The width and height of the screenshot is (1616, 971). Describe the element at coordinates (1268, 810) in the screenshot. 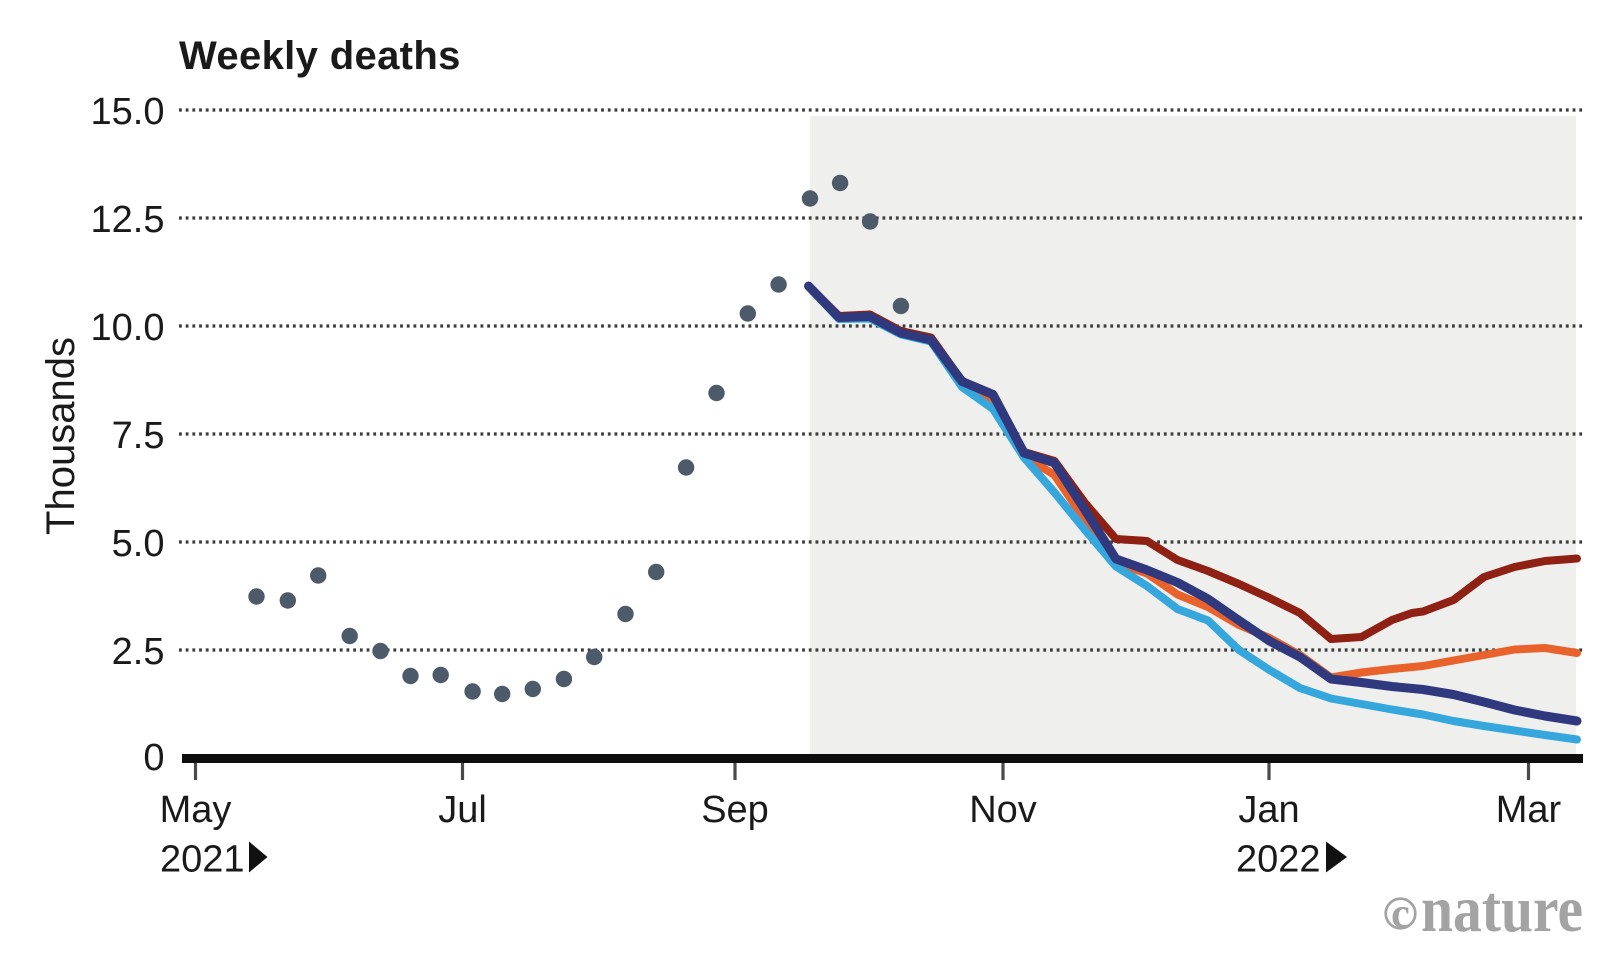

I see `svg-text: Jan` at that location.